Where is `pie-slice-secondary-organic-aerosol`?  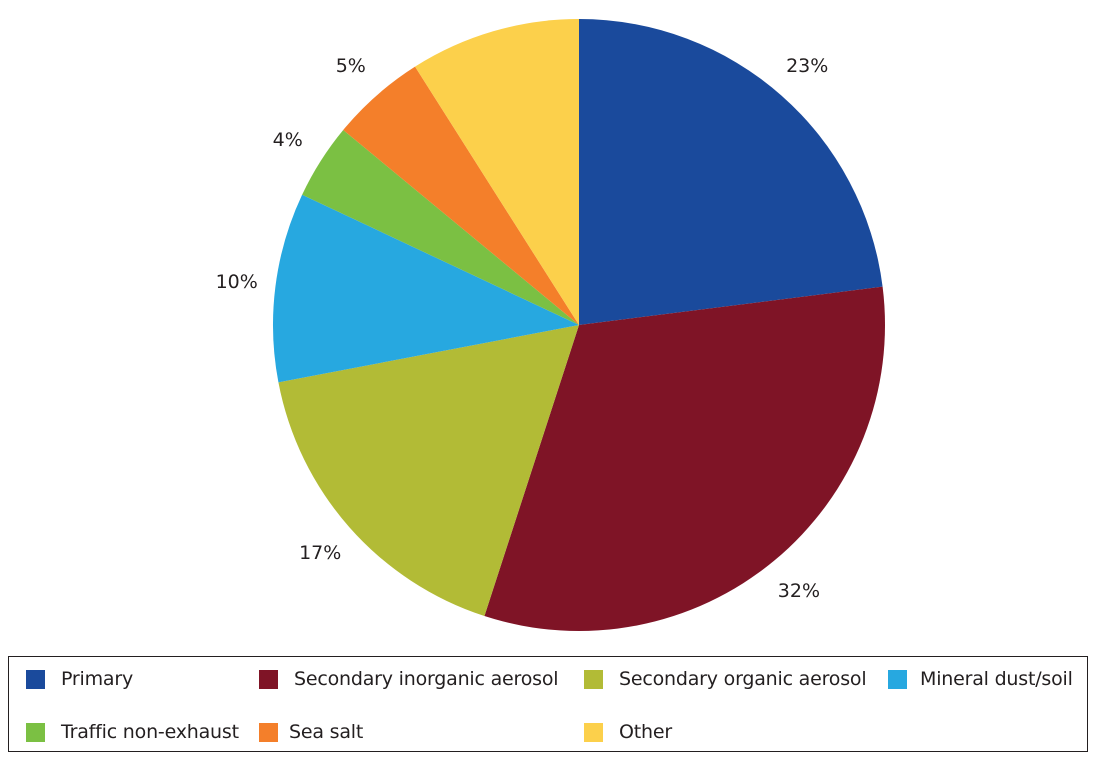
pie-slice-secondary-organic-aerosol is located at coordinates (428, 471).